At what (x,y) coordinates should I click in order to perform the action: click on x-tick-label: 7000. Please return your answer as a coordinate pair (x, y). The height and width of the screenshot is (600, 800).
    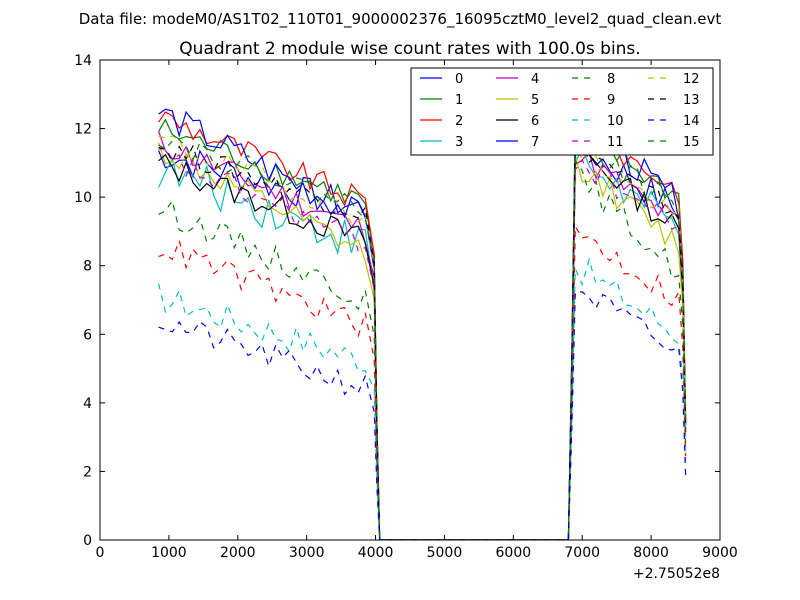
    Looking at the image, I should click on (582, 553).